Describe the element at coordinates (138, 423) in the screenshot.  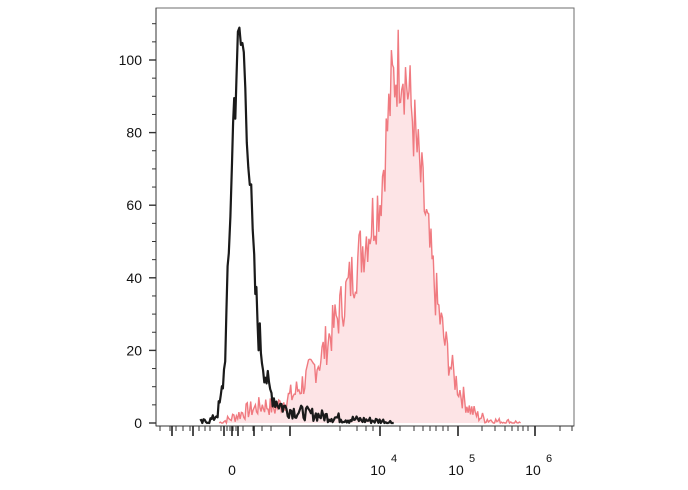
I see `y-tick-label: 0` at that location.